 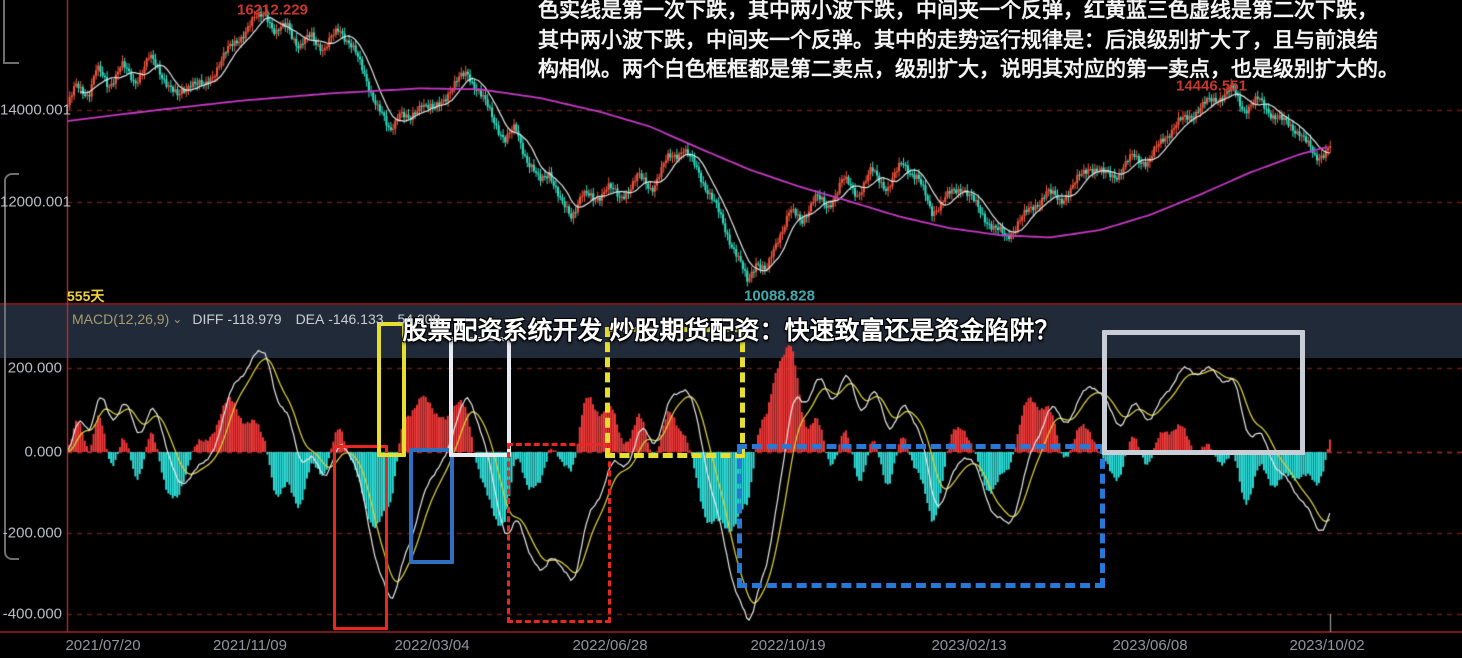 What do you see at coordinates (237, 319) in the screenshot?
I see `diff-readout: DIFF -118.979` at bounding box center [237, 319].